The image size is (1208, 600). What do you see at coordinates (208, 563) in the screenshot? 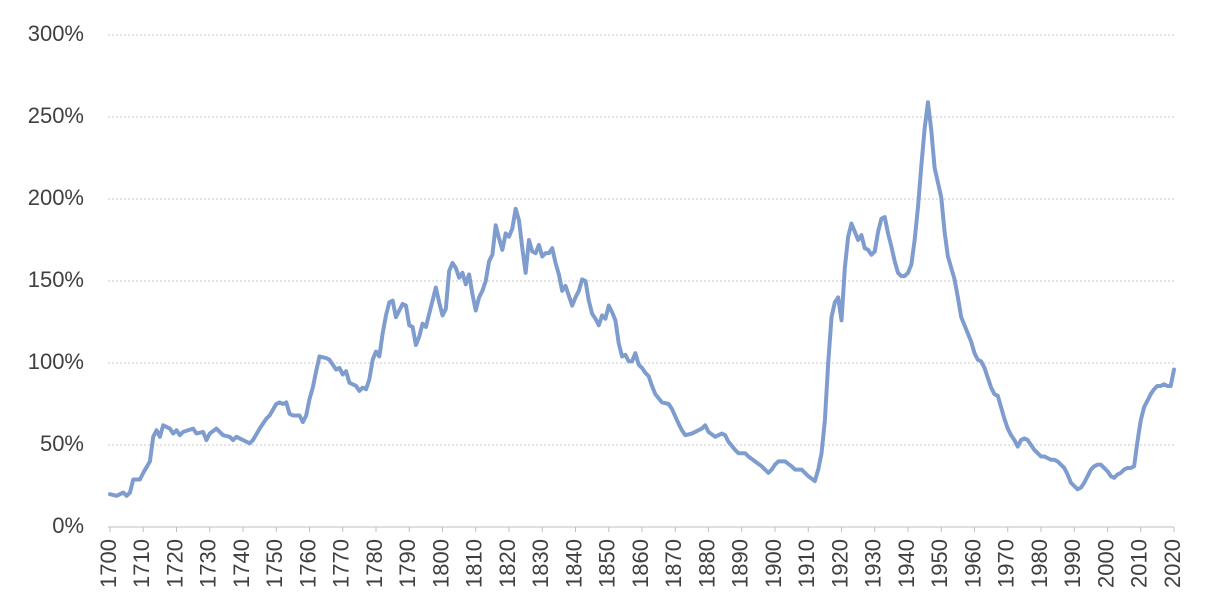
I see `x-tick-label: 1730` at bounding box center [208, 563].